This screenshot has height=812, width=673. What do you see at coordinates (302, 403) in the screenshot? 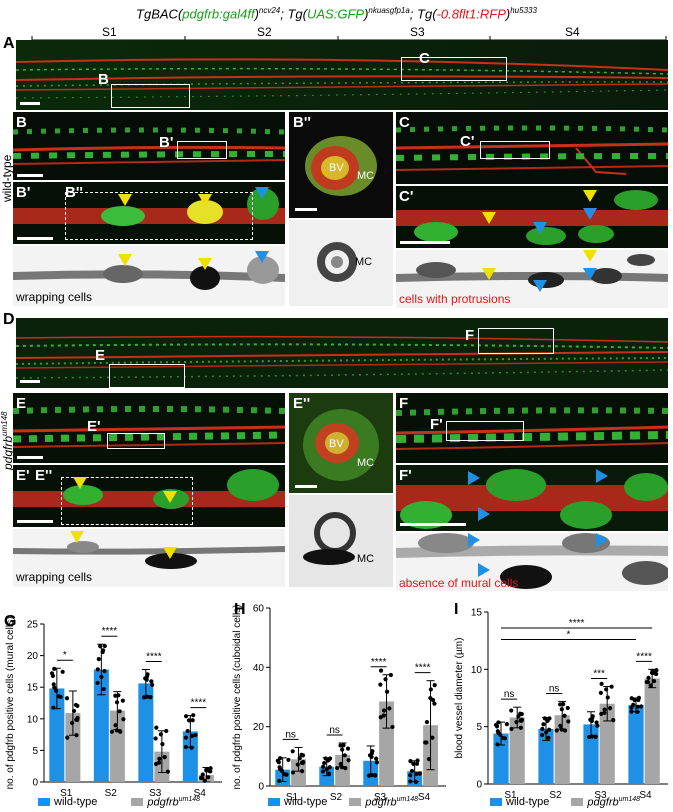
I see `panel-label-e2: E''` at bounding box center [302, 403].